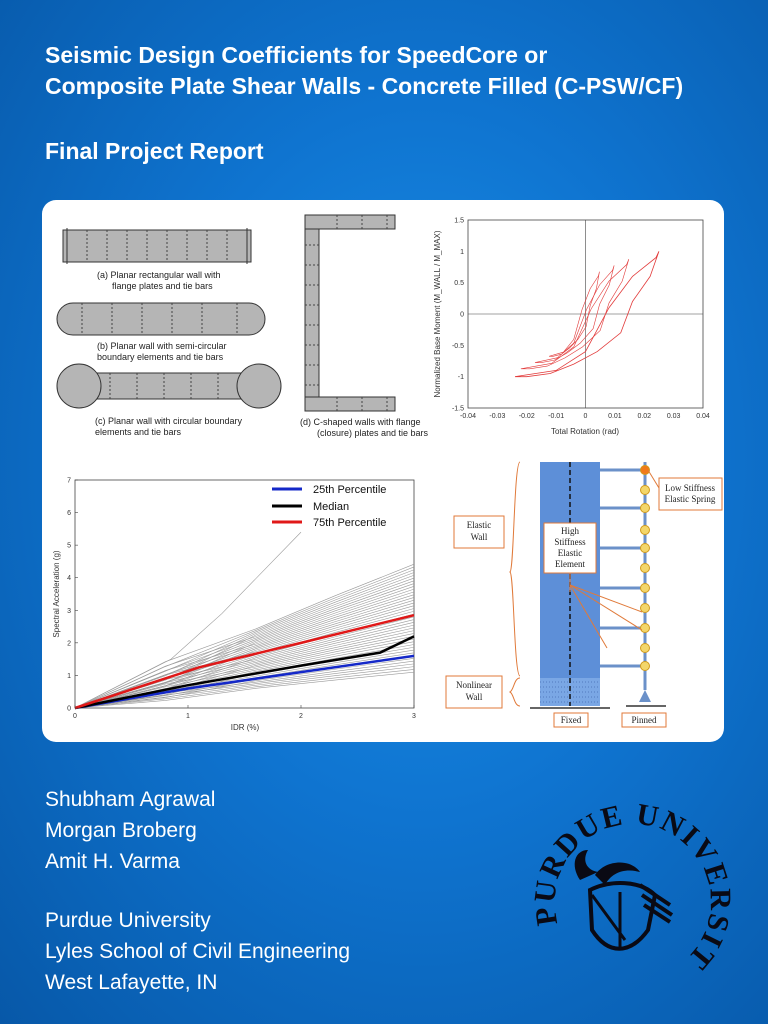 This screenshot has width=768, height=1024. What do you see at coordinates (112, 861) in the screenshot?
I see `author-3: Amit H. Varma` at bounding box center [112, 861].